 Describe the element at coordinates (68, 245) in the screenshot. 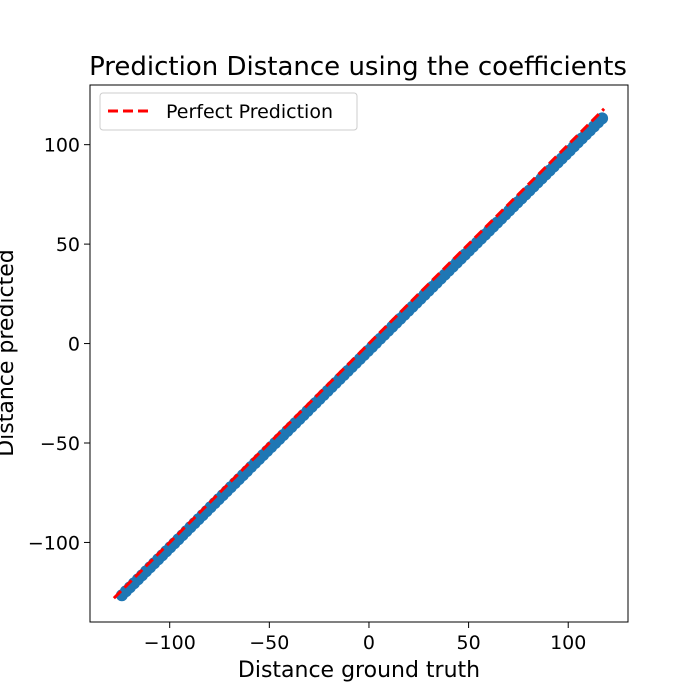

I see `y-tick-label: 50` at that location.